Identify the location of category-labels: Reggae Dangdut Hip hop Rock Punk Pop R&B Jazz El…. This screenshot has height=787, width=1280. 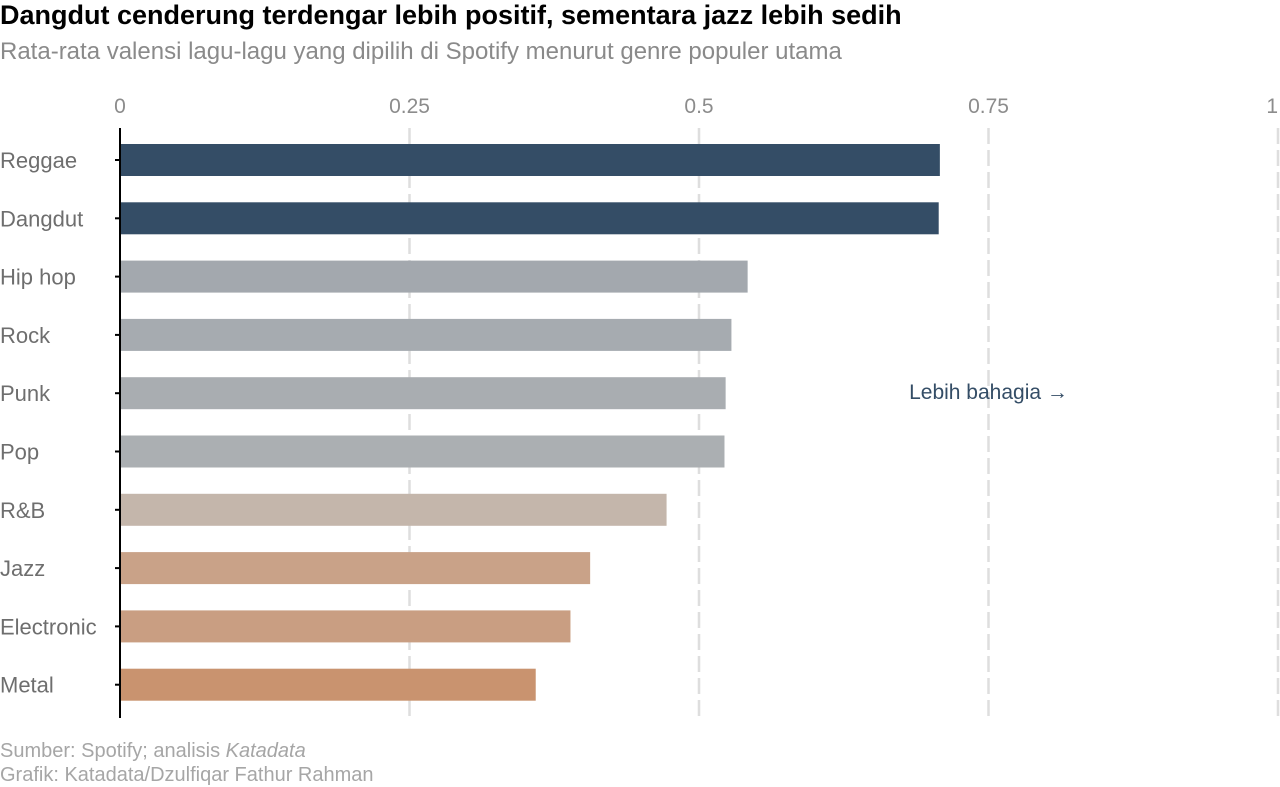
(48, 423).